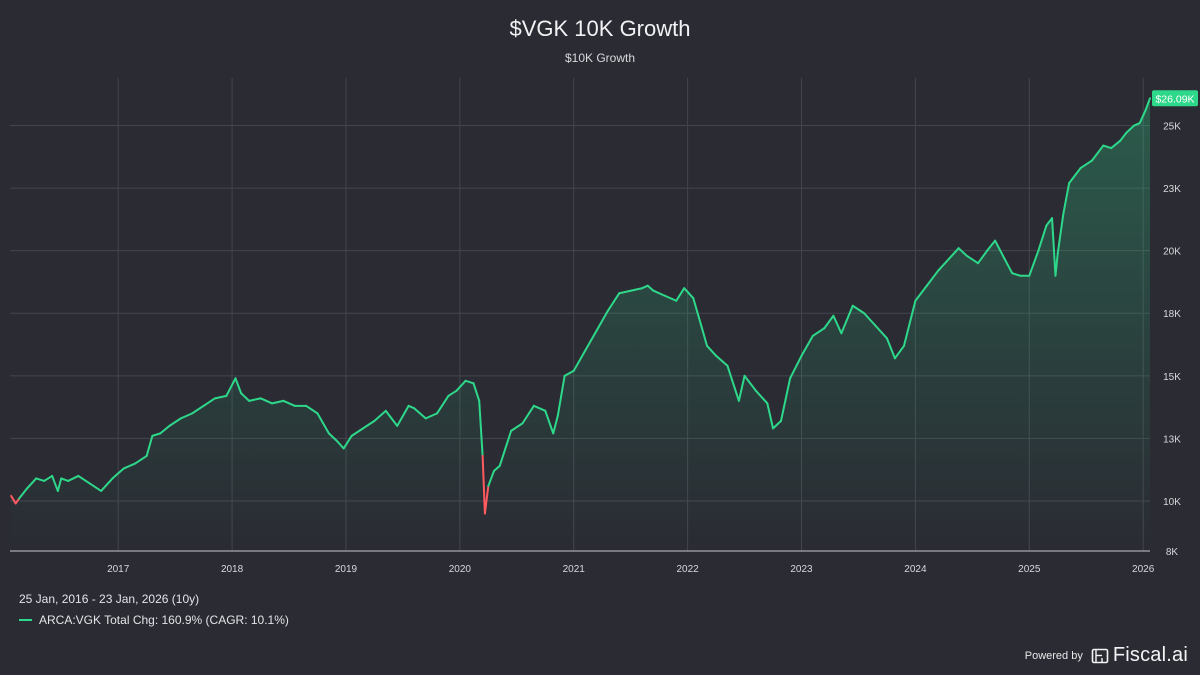  Describe the element at coordinates (1172, 189) in the screenshot. I see `y-tick-label: 23K` at that location.